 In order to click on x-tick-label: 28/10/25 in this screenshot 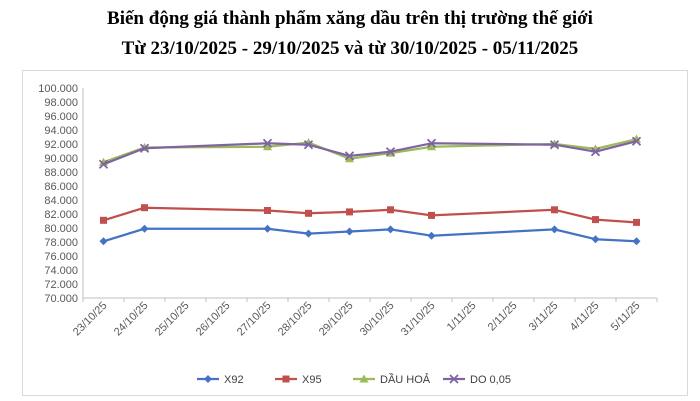, I will do `click(295, 319)`.